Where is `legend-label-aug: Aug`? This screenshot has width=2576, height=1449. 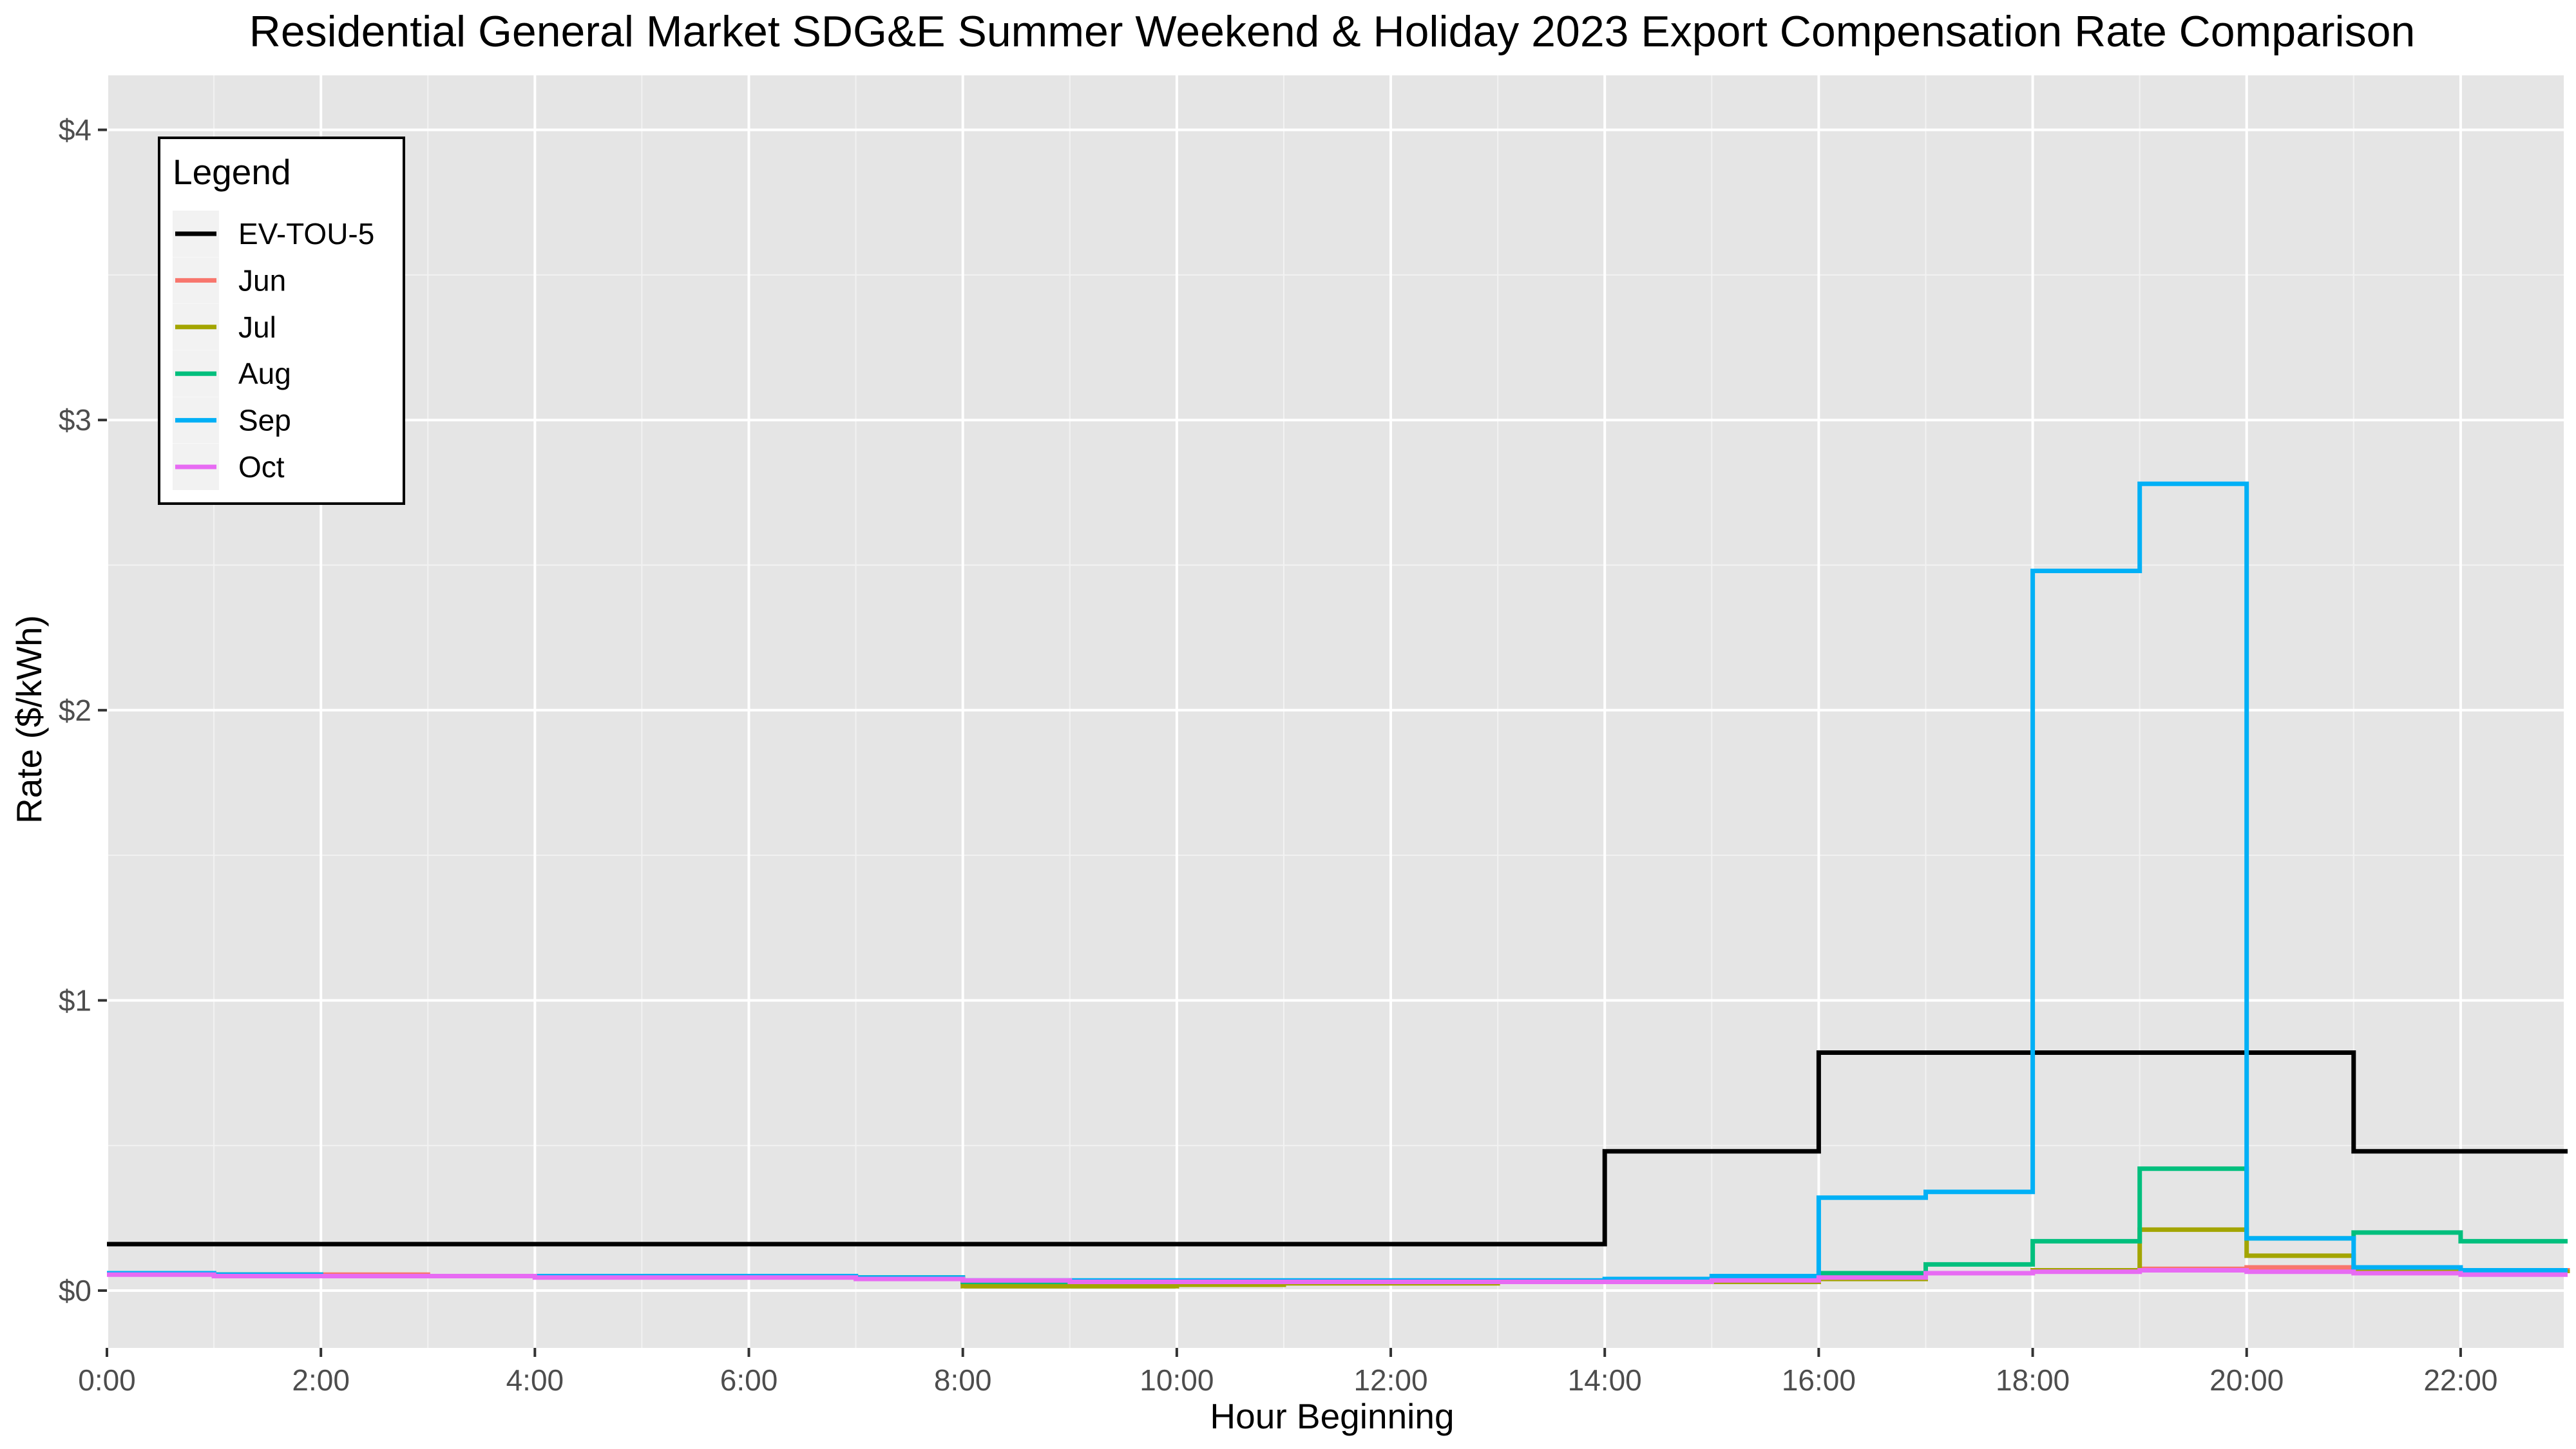
legend-label-aug: Aug is located at coordinates (264, 373).